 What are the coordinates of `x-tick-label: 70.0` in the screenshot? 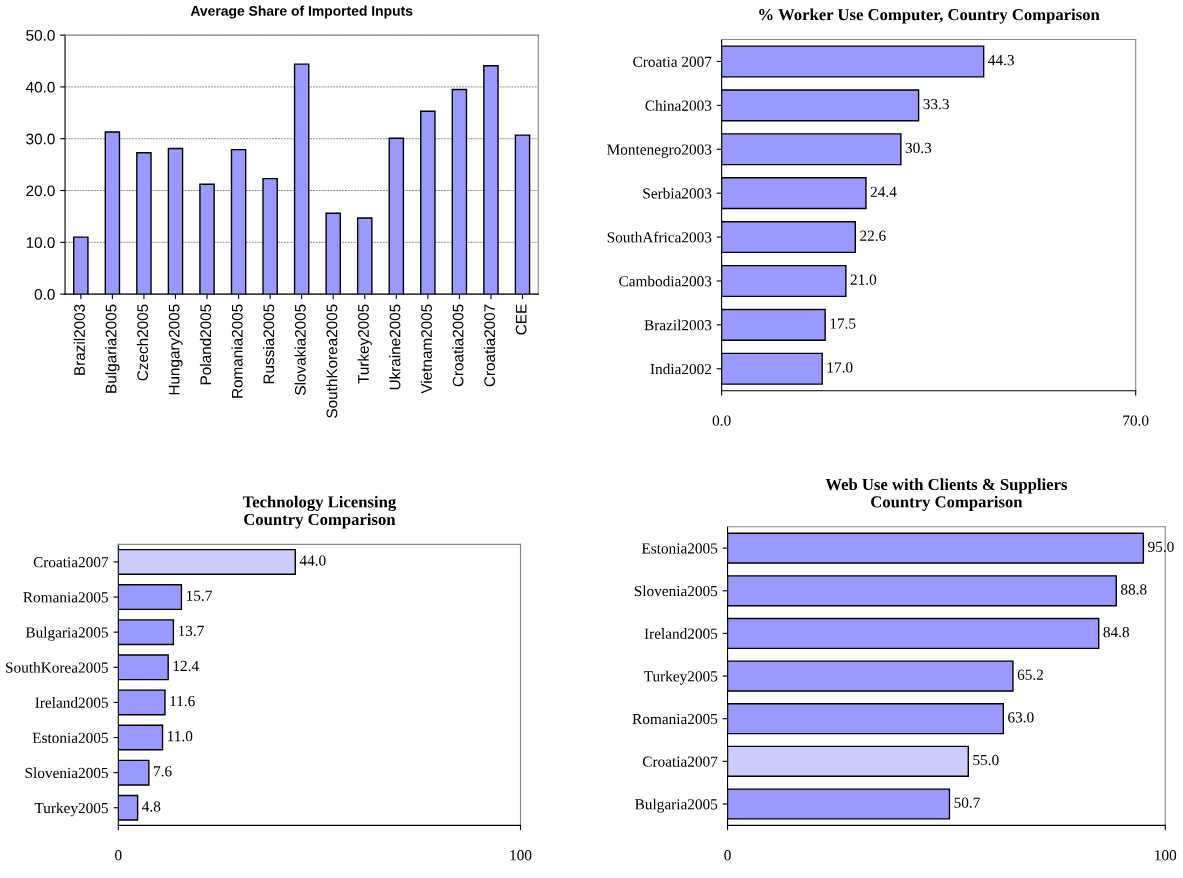 It's located at (1136, 420).